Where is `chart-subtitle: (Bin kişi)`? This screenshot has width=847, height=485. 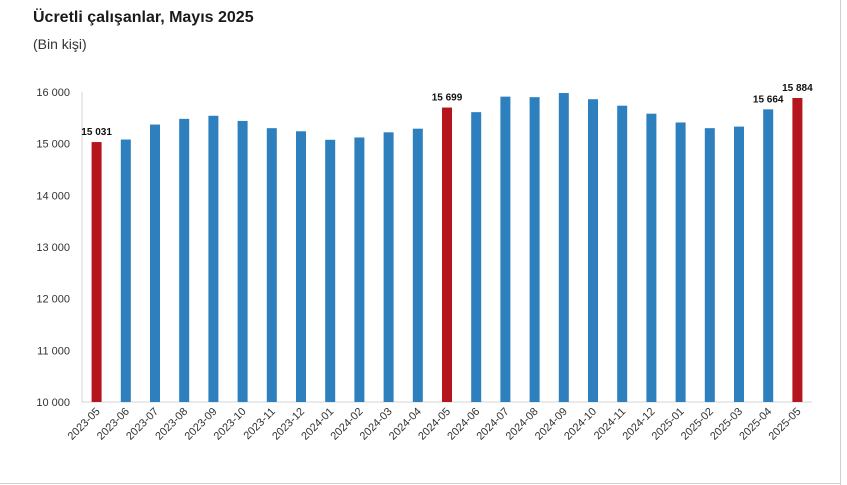
chart-subtitle: (Bin kişi) is located at coordinates (60, 44).